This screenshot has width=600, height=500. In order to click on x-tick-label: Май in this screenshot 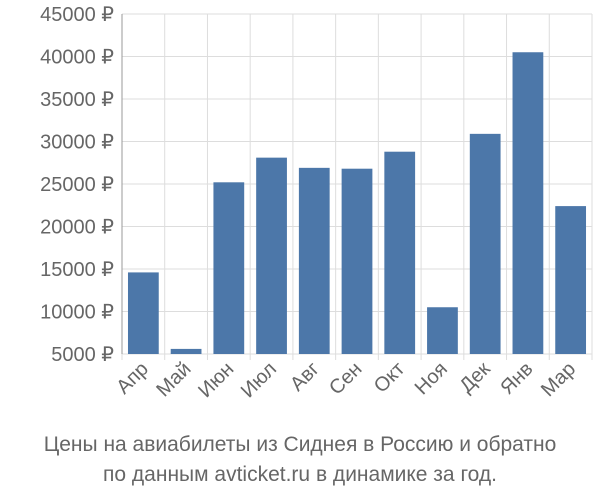, I will do `click(173, 379)`.